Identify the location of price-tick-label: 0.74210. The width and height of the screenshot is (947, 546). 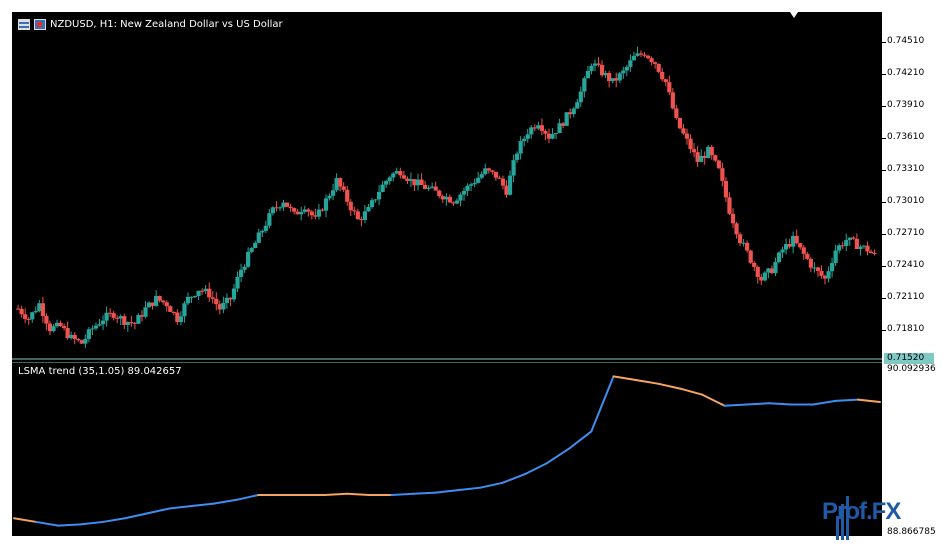
(906, 73).